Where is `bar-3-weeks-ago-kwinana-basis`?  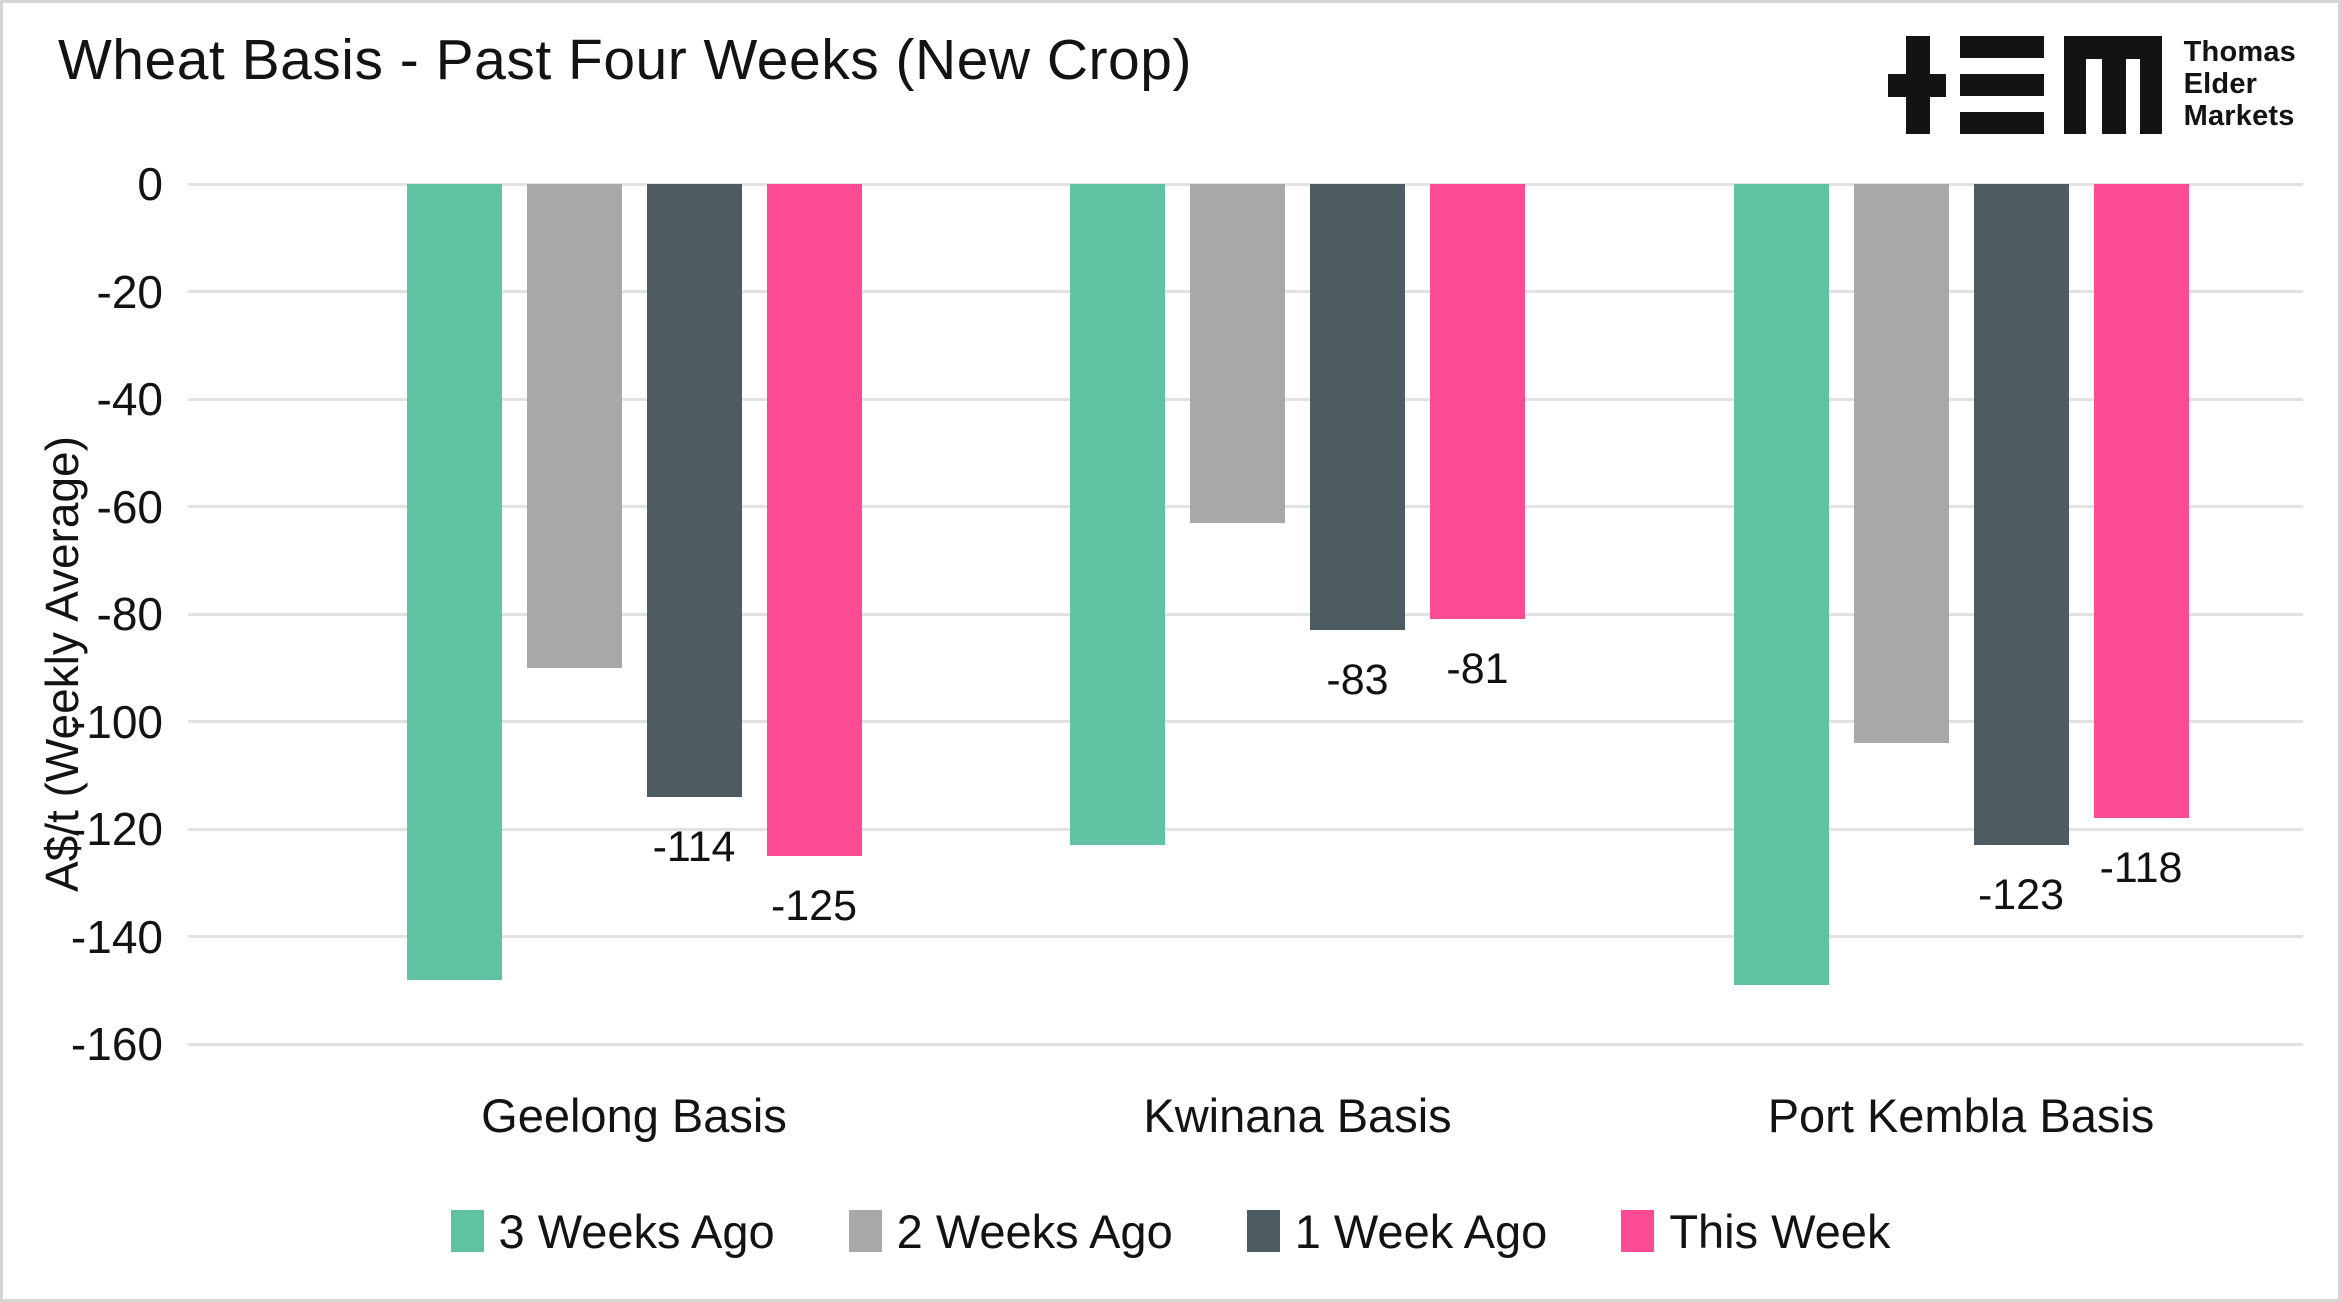
bar-3-weeks-ago-kwinana-basis is located at coordinates (1117, 515).